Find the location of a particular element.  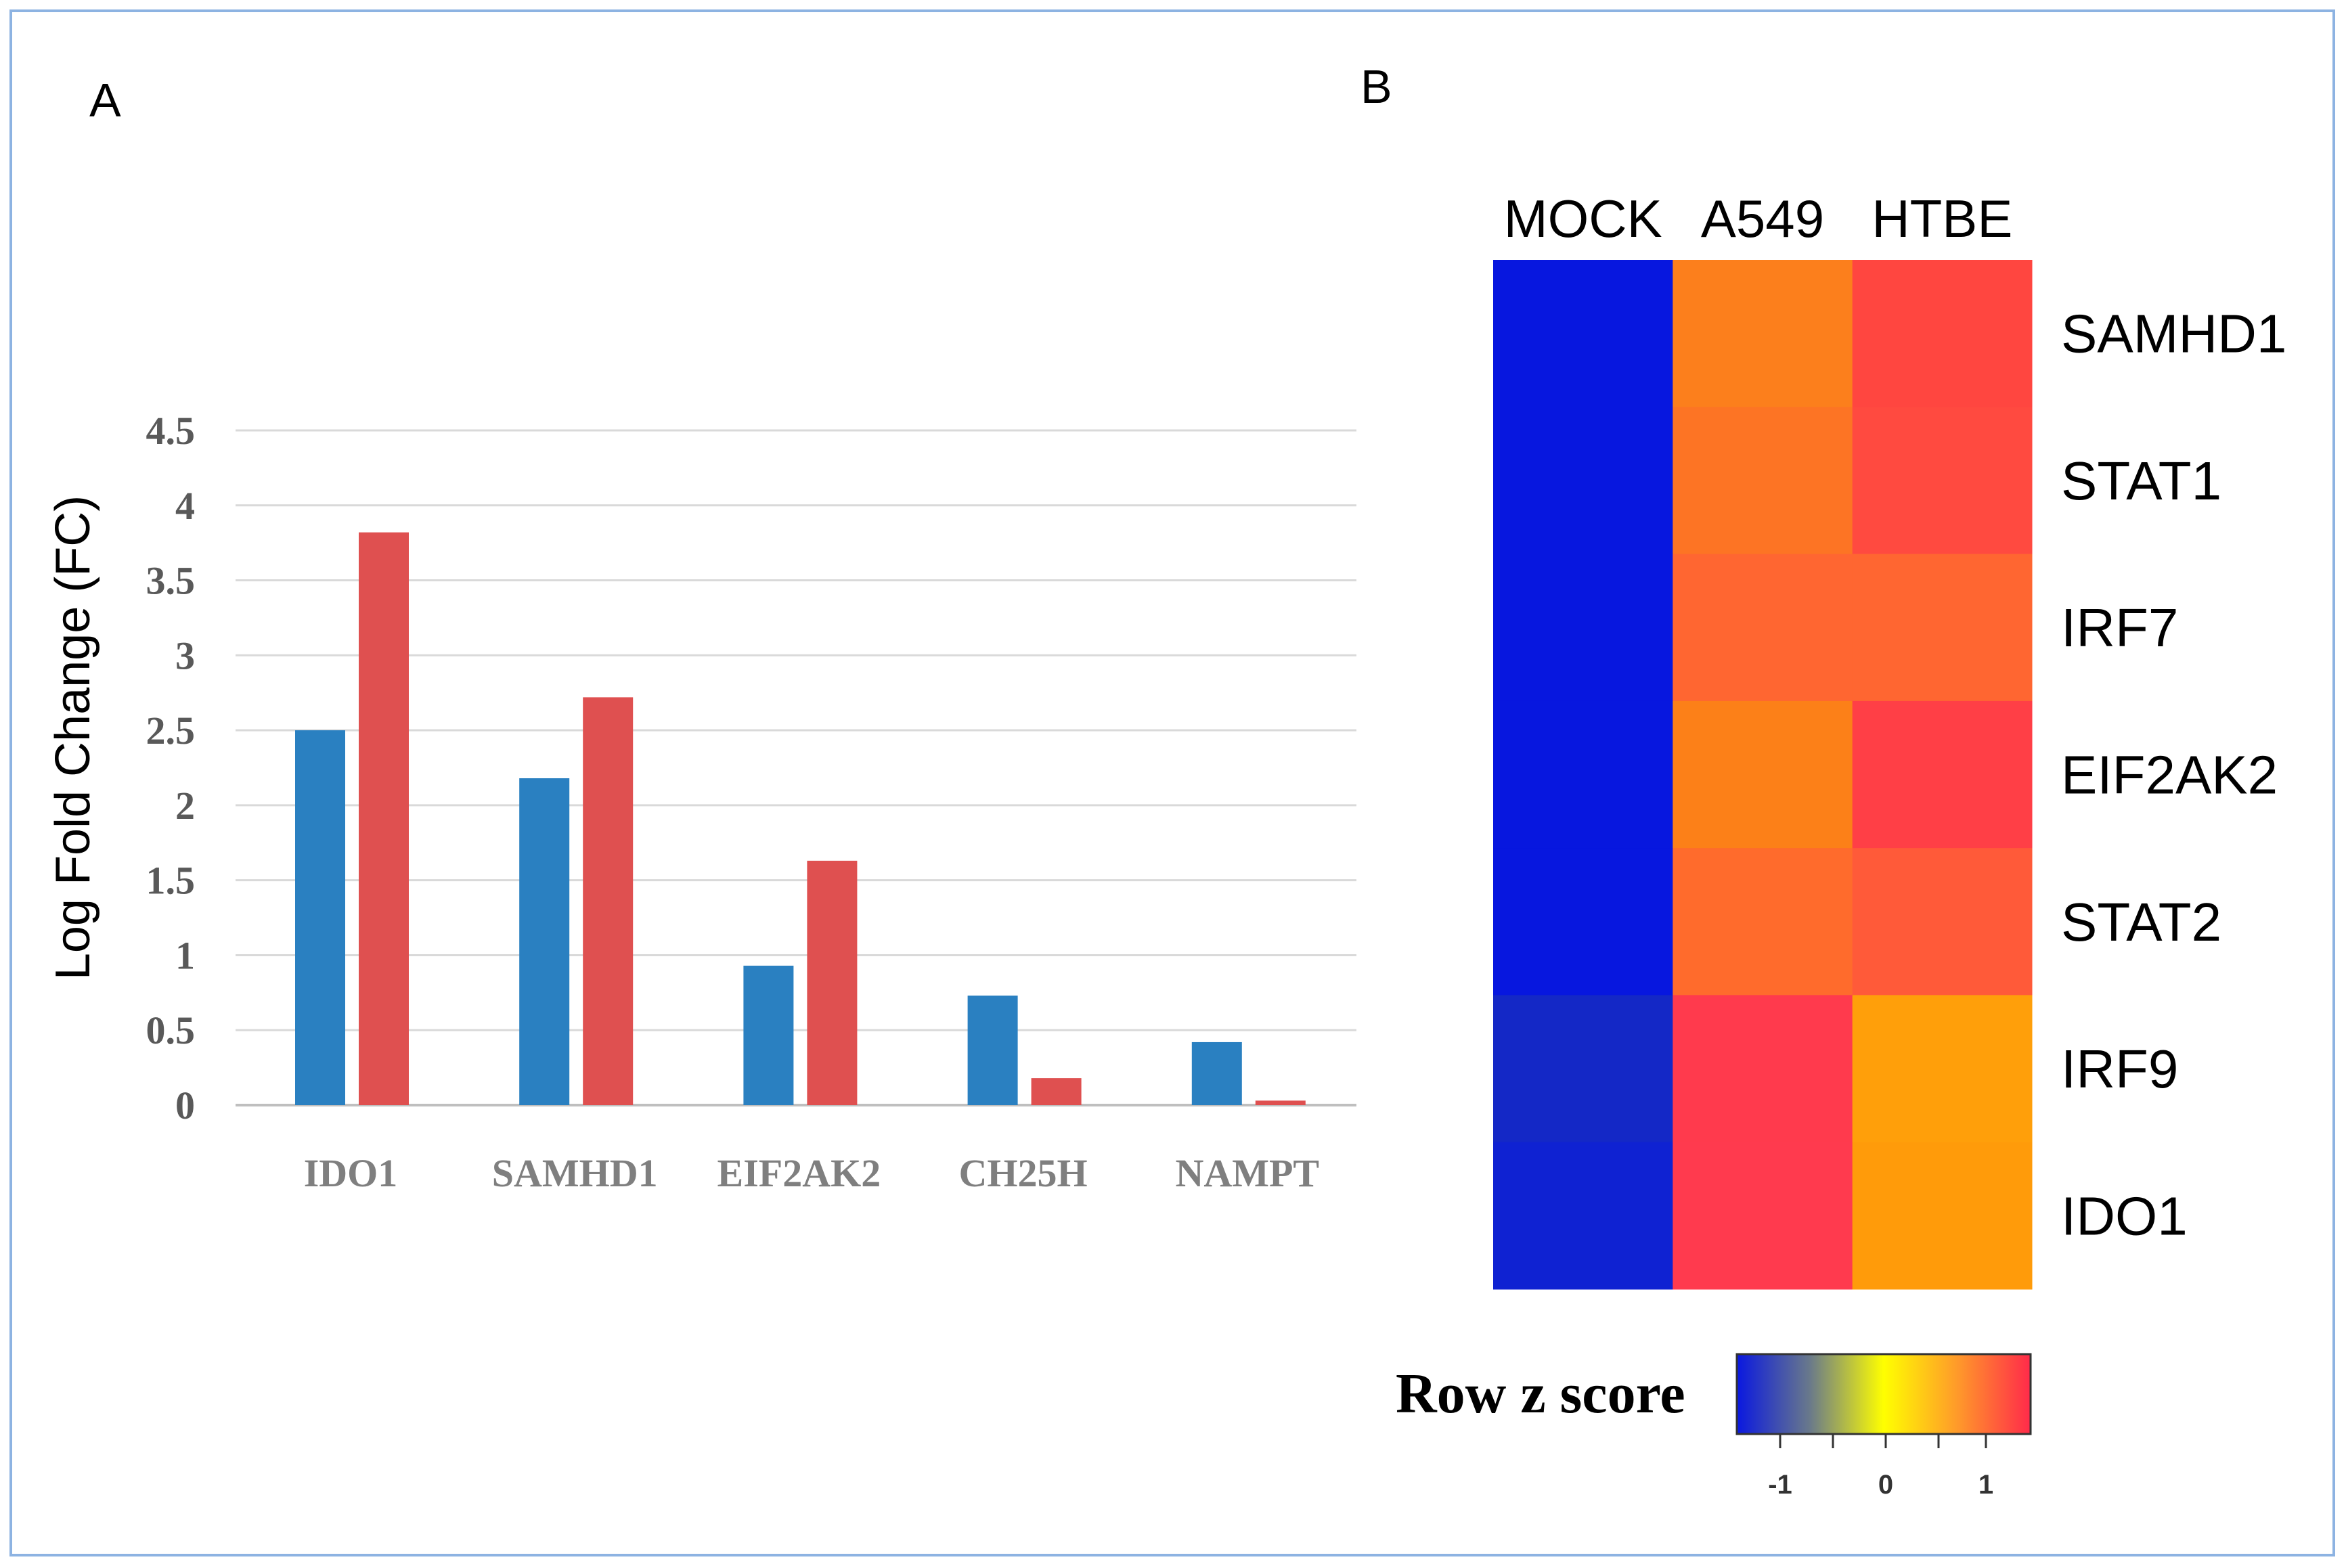

x-axis-categories: IDO1 SAMHD1 EIF2AK2 CH25H NAMPT is located at coordinates (812, 1173).